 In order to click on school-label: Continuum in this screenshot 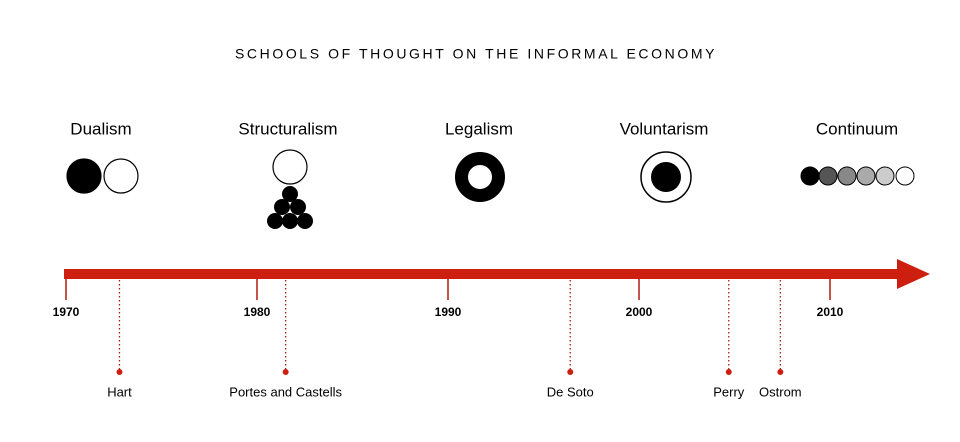, I will do `click(857, 128)`.